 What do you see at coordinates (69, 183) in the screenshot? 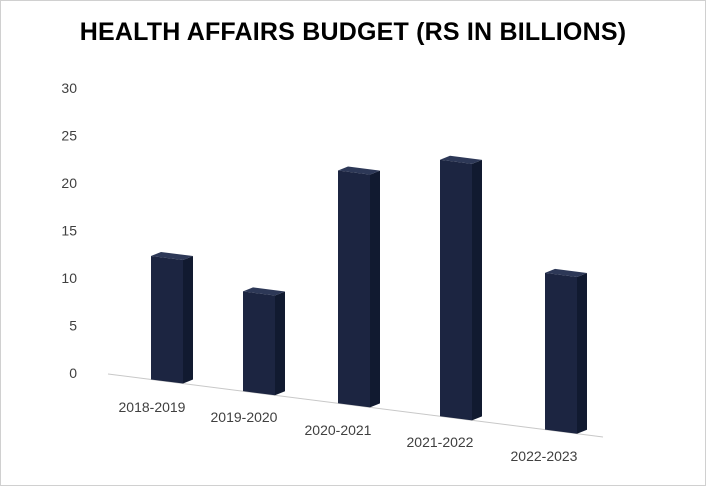
I see `y-tick-label: 20` at bounding box center [69, 183].